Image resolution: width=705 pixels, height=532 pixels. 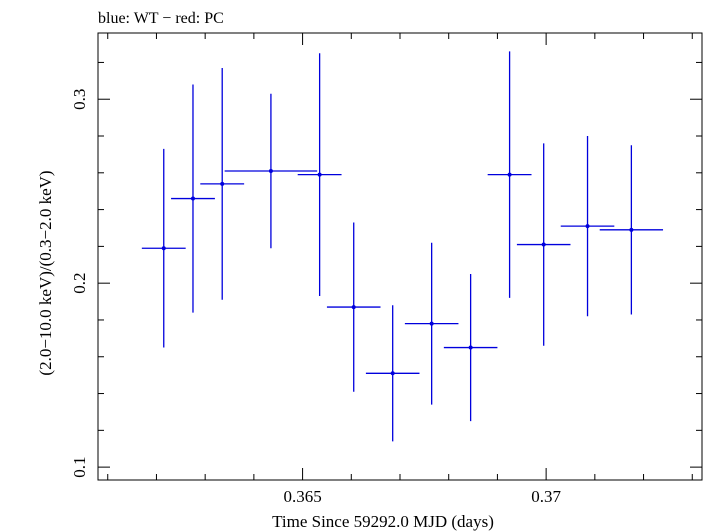 What do you see at coordinates (161, 18) in the screenshot?
I see `chart-title: blue: WT − red: PC` at bounding box center [161, 18].